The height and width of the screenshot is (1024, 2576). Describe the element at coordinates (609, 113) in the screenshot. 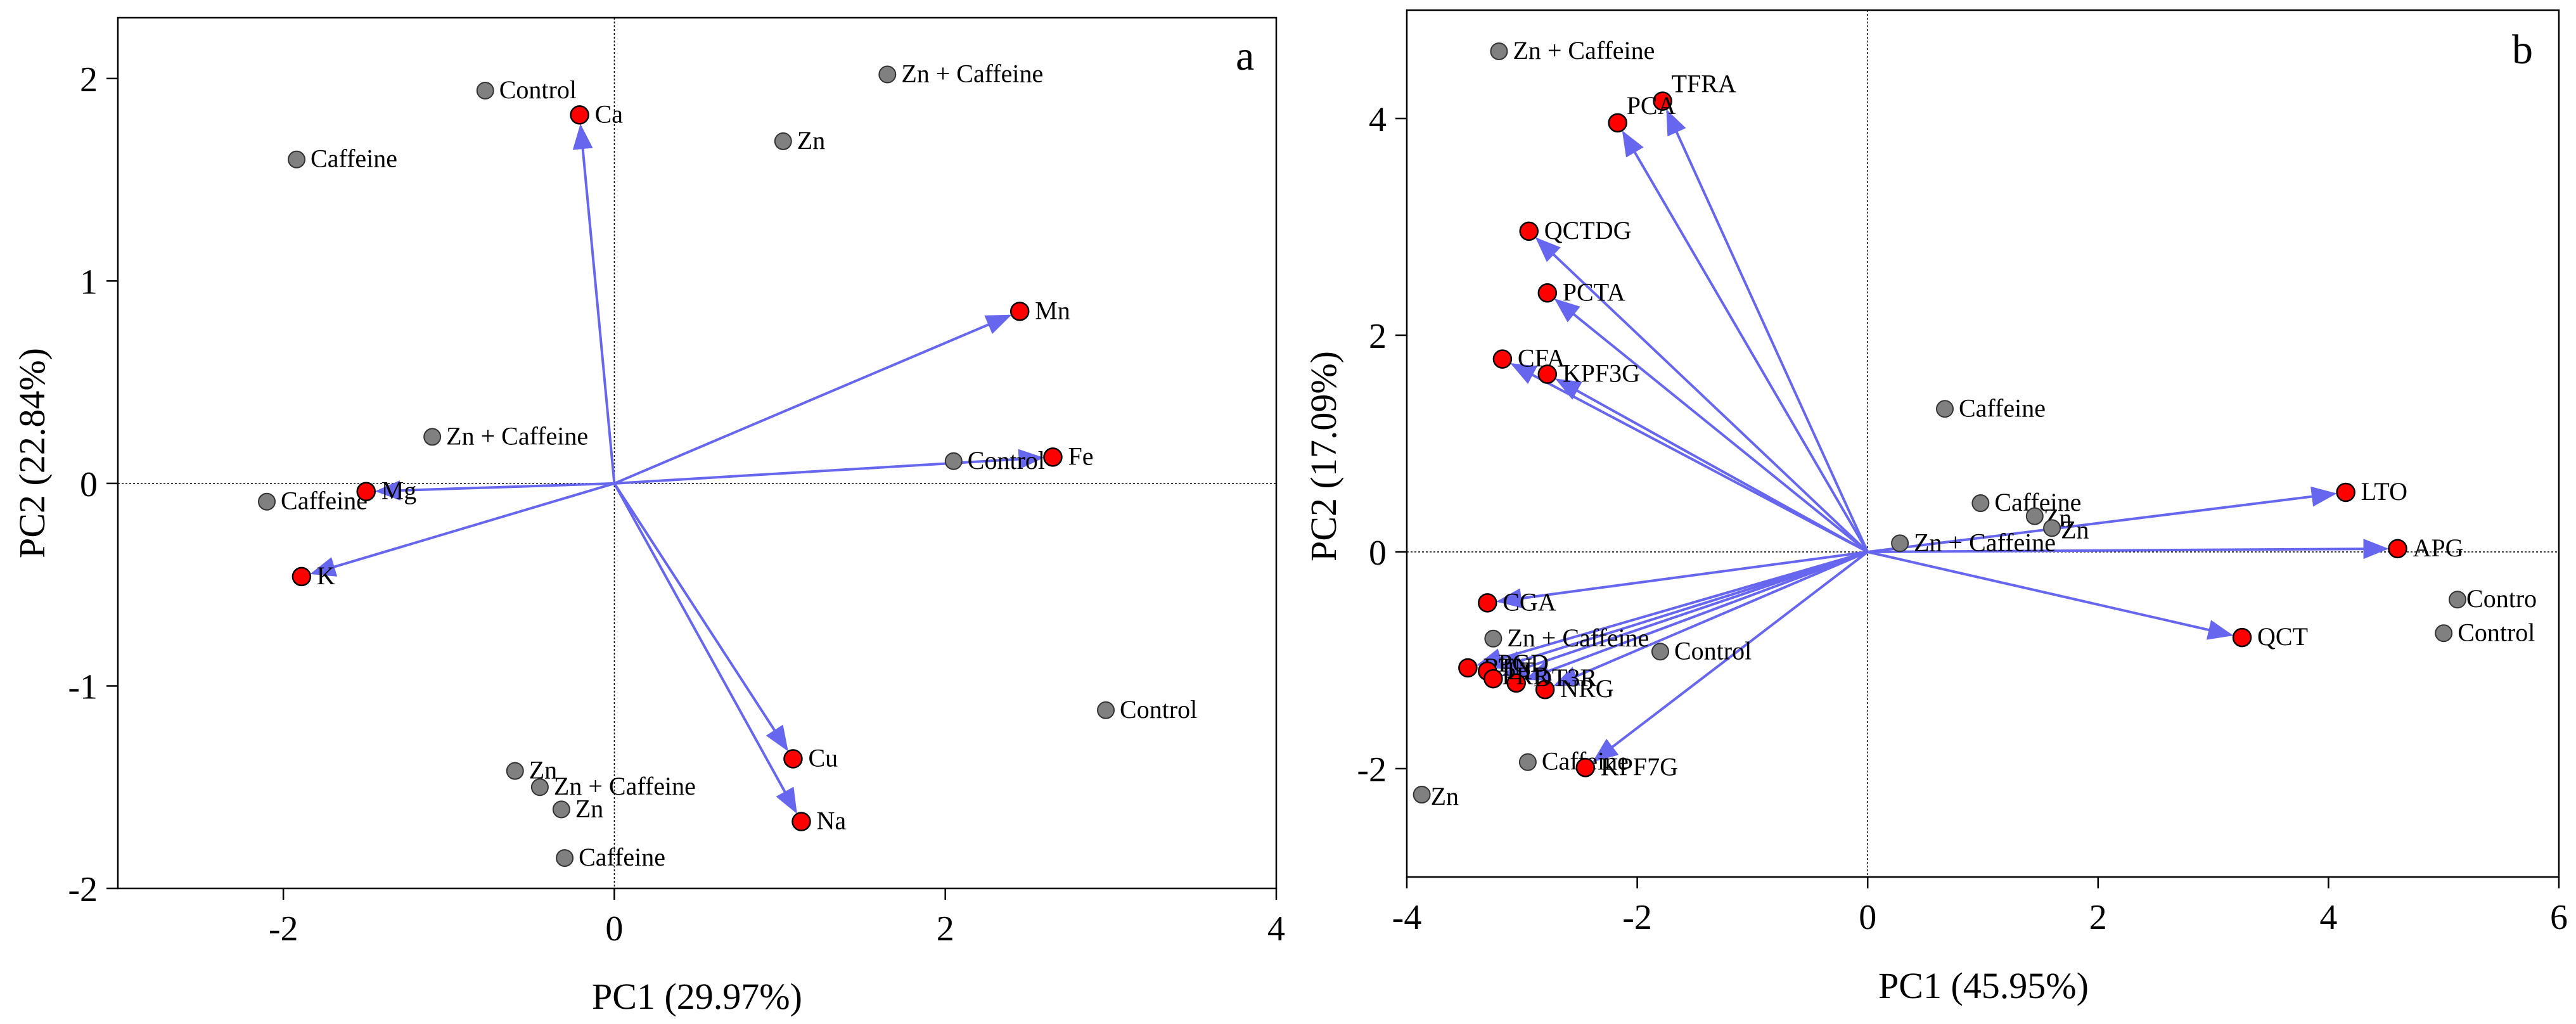

I see `variable-label-ca: Ca` at that location.